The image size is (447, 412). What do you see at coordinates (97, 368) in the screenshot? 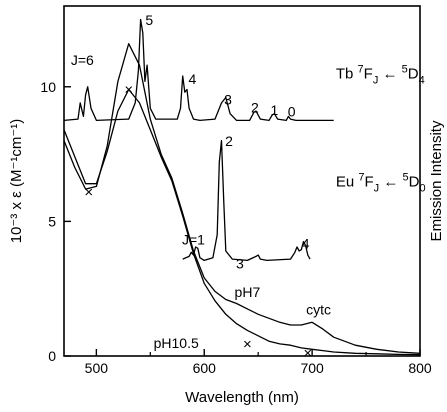
I see `x-tick-label: 500` at bounding box center [97, 368].